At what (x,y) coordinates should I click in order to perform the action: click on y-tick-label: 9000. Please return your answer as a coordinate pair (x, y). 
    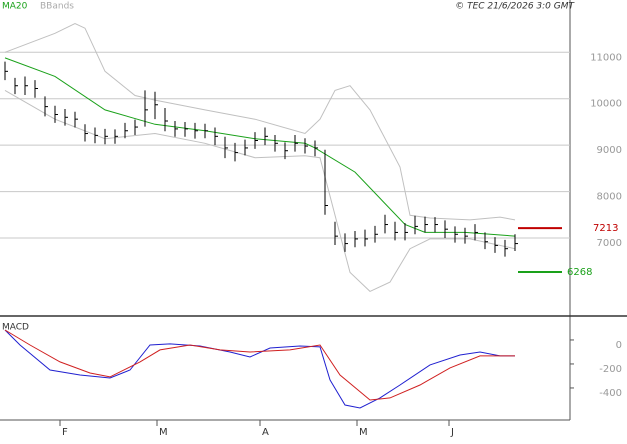
    Looking at the image, I should click on (609, 150).